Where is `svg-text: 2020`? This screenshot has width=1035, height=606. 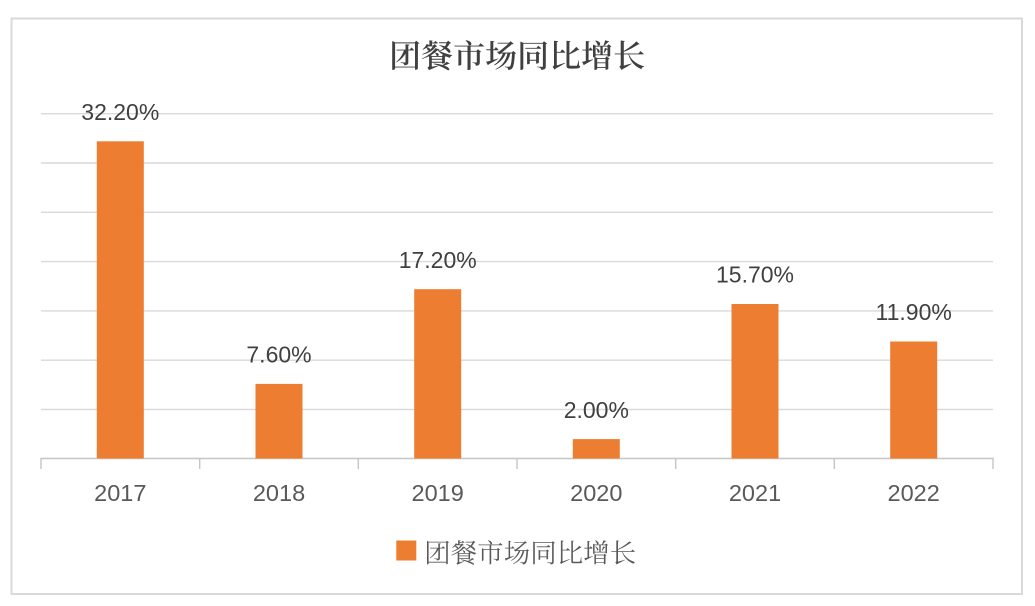 svg-text: 2020 is located at coordinates (596, 493).